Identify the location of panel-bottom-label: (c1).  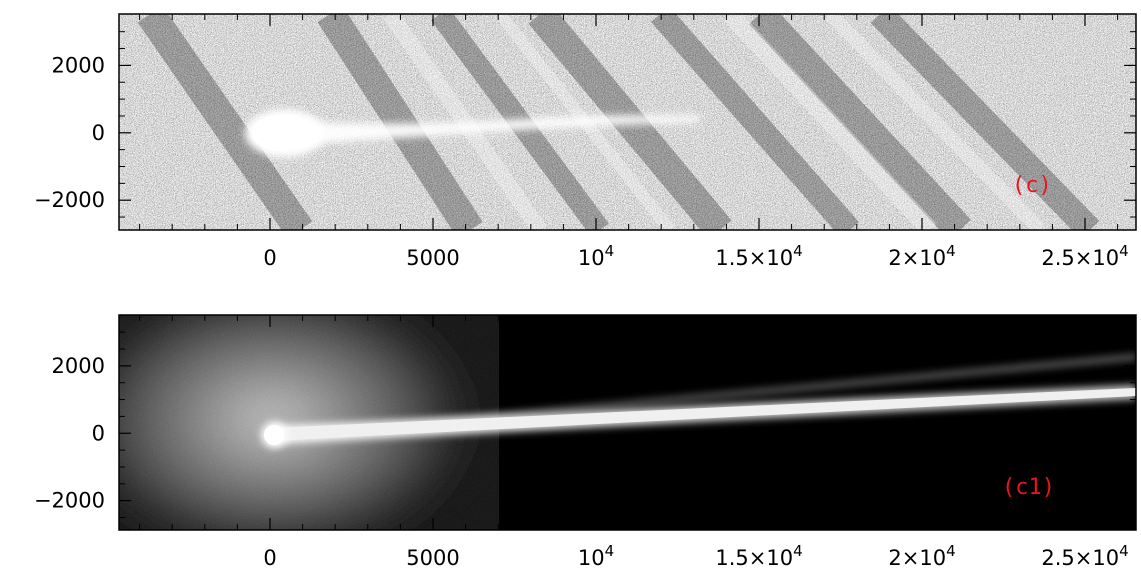
(1028, 487).